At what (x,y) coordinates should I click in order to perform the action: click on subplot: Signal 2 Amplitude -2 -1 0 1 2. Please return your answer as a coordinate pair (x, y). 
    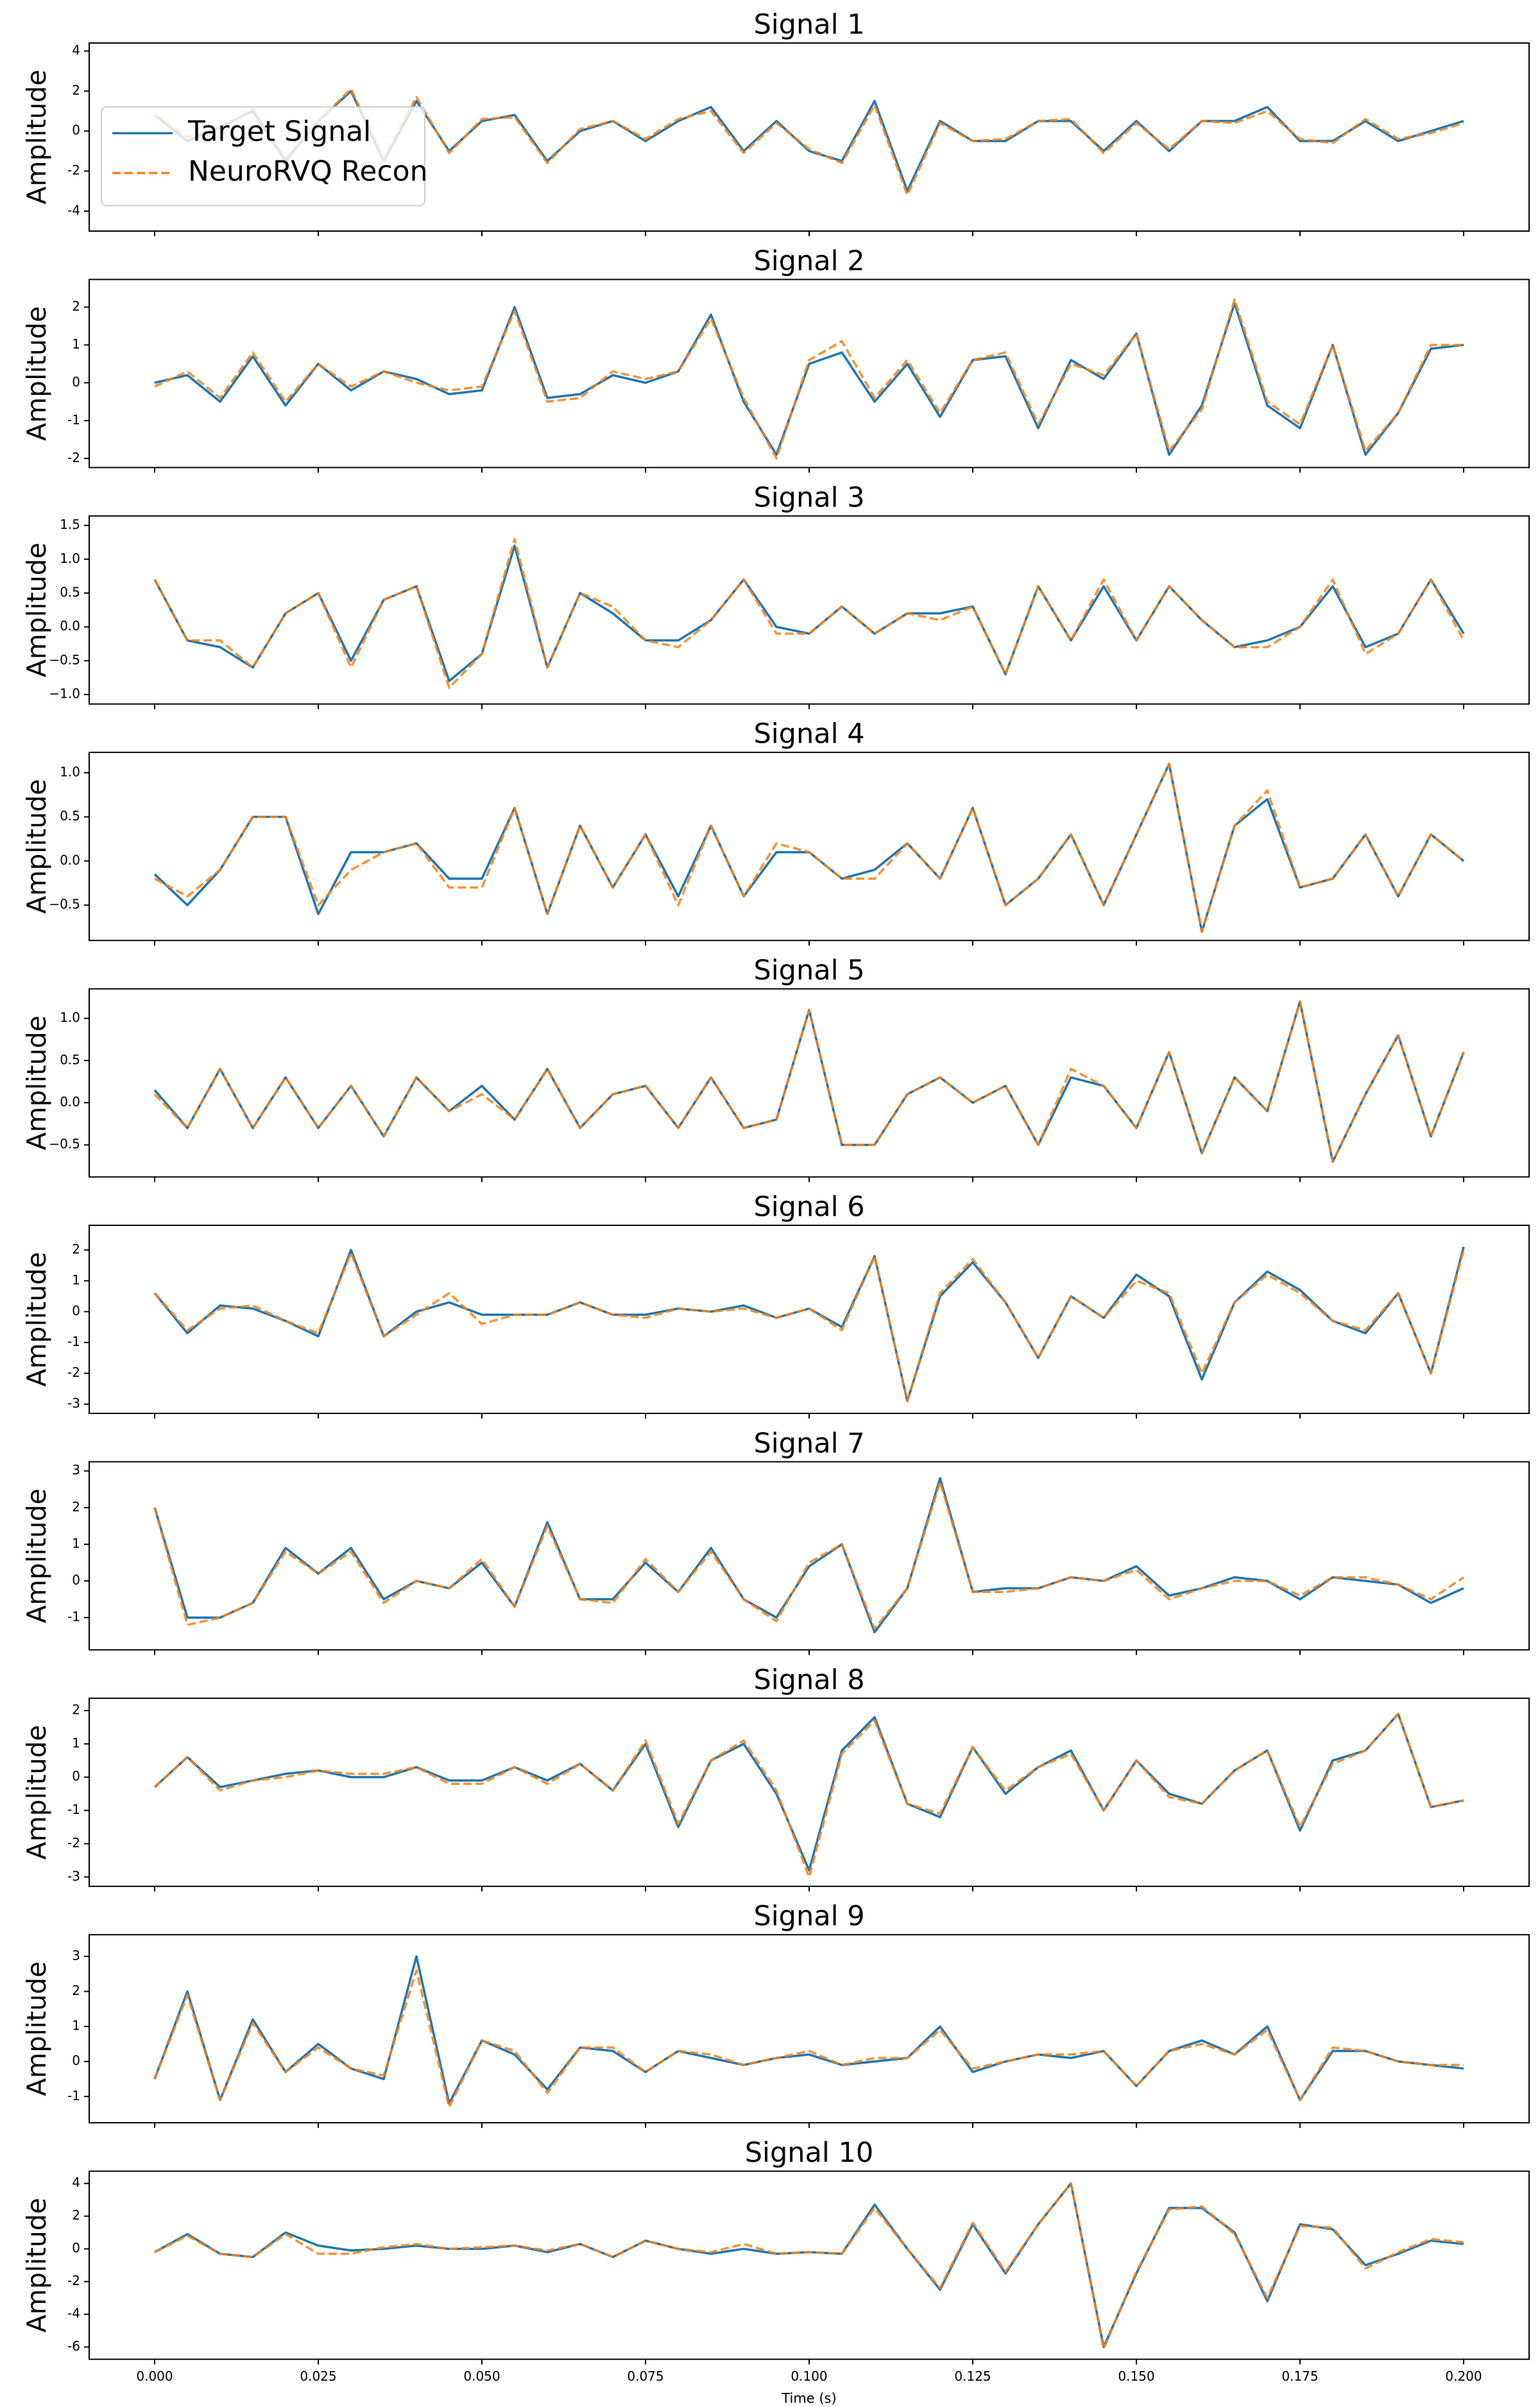
    Looking at the image, I should click on (776, 359).